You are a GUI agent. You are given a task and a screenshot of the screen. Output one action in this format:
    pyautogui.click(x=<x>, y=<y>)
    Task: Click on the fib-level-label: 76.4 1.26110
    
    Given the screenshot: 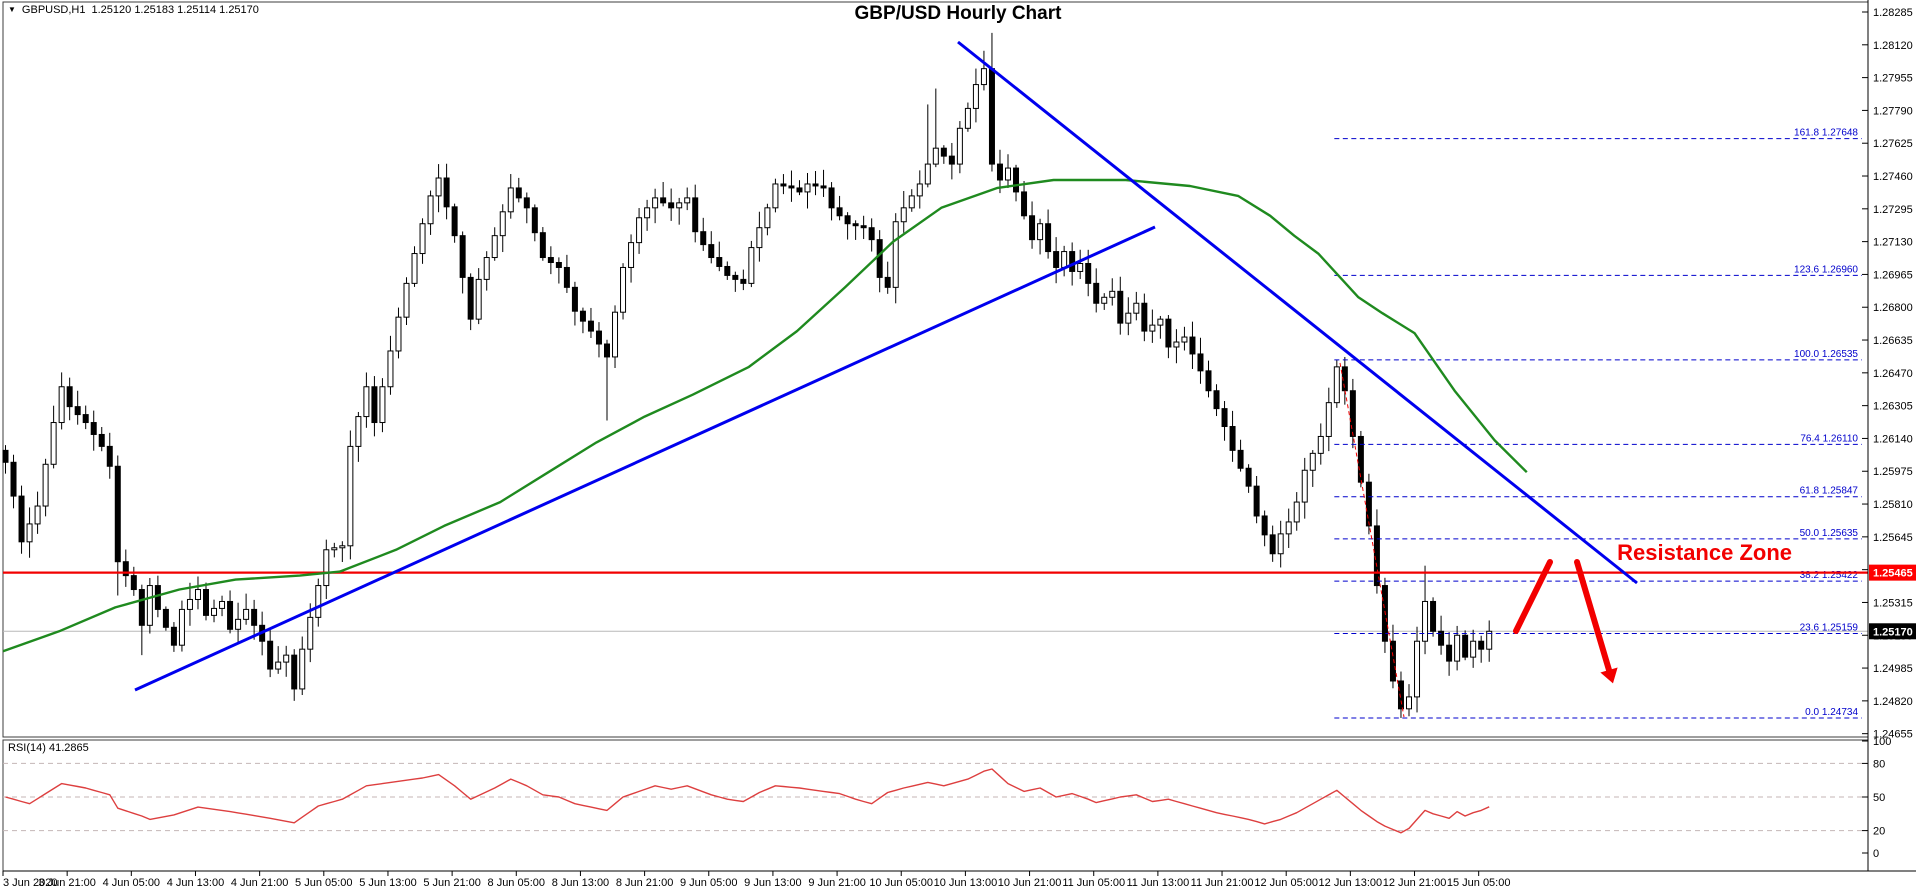 What is the action you would take?
    pyautogui.click(x=1829, y=438)
    